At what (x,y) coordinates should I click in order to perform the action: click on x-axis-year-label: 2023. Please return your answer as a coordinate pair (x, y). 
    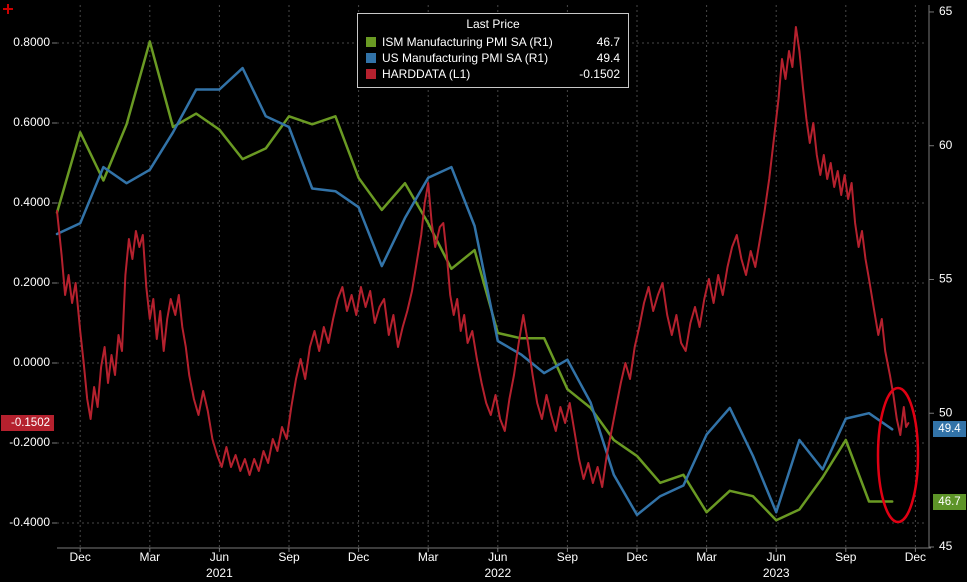
    Looking at the image, I should click on (776, 573).